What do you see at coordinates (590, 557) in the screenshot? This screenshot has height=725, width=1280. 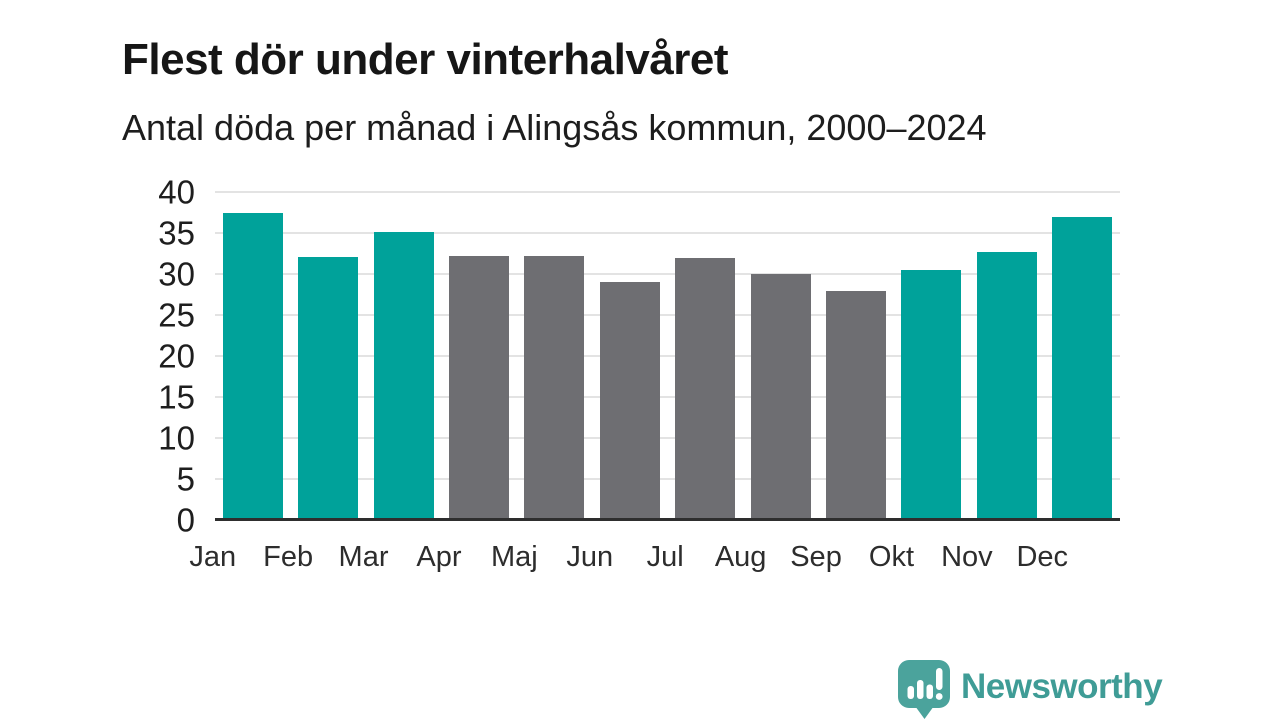 I see `x-axis-tick-label-jun: Jun` at bounding box center [590, 557].